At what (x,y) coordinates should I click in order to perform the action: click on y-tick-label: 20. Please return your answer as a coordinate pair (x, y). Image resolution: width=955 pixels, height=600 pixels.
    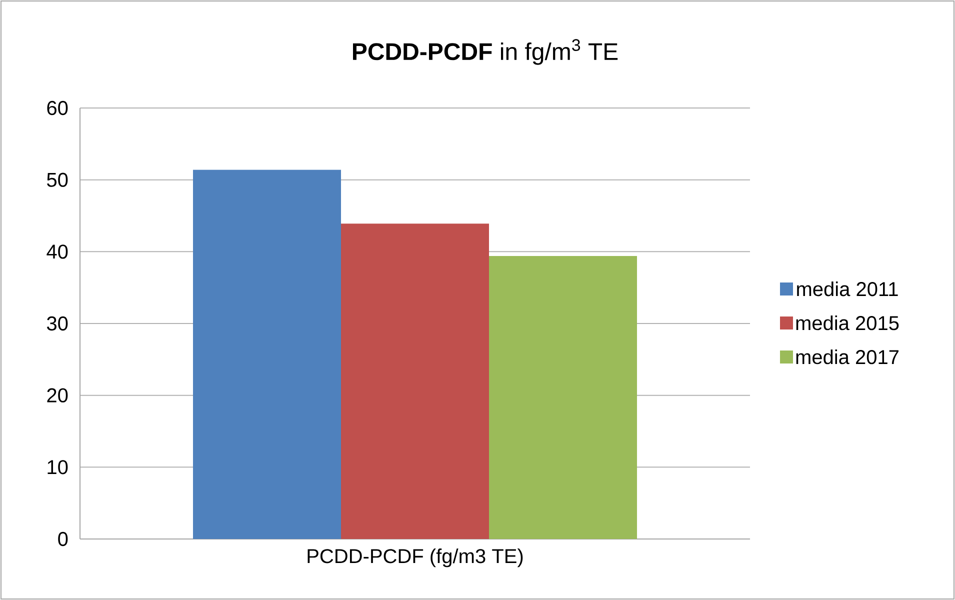
    Looking at the image, I should click on (57, 395).